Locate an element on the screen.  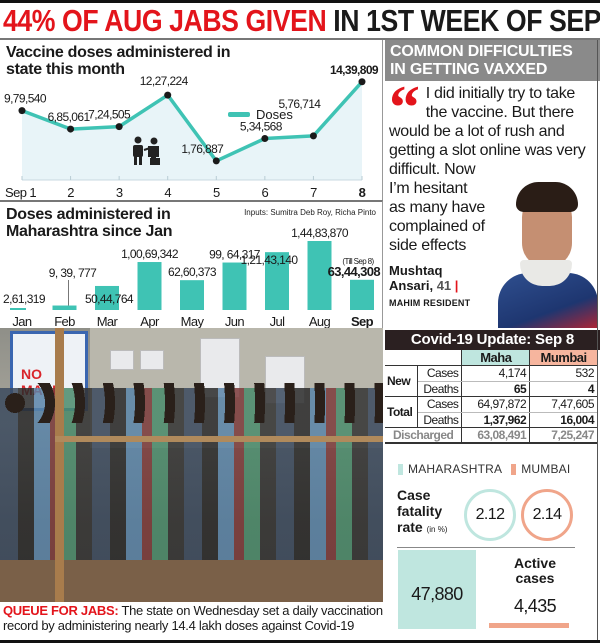
photo-poster is located at coordinates (152, 360).